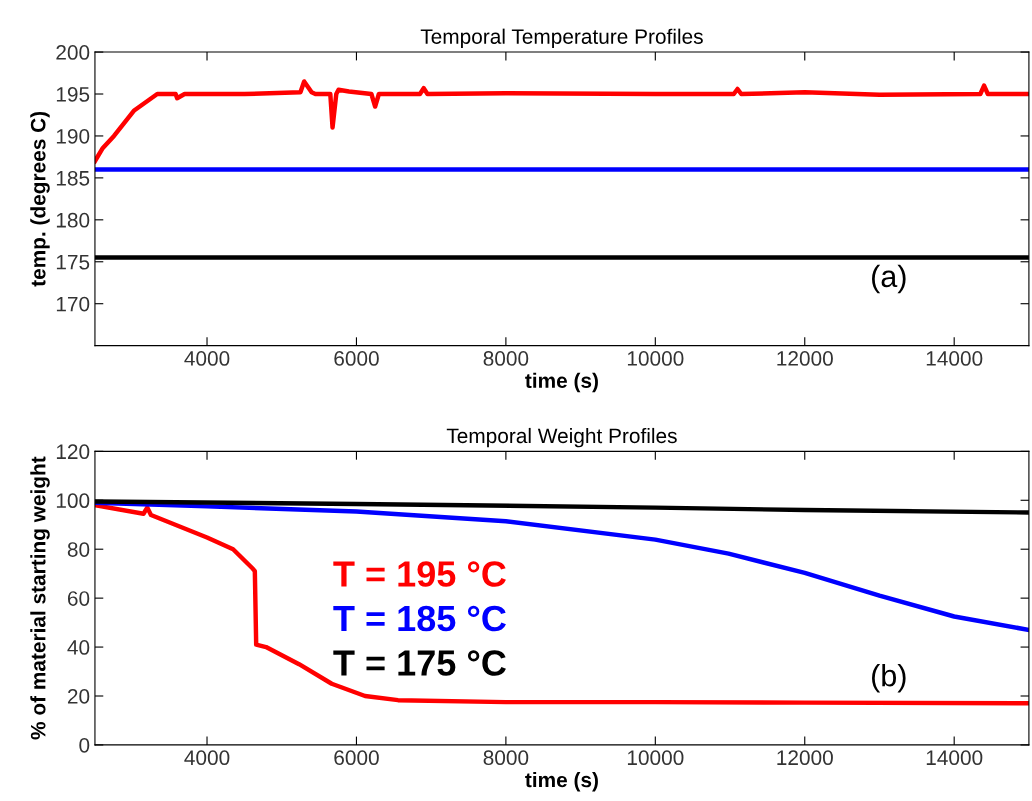  I want to click on y-tick-label: 180, so click(73, 220).